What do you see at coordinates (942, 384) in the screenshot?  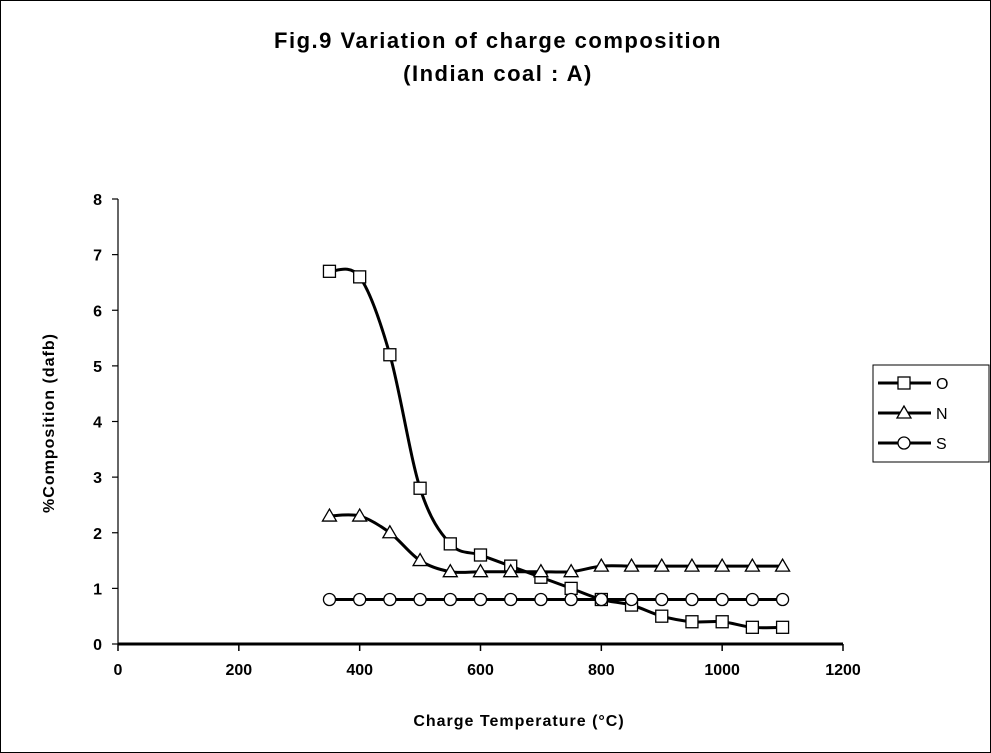 I see `legend-label-O: O` at bounding box center [942, 384].